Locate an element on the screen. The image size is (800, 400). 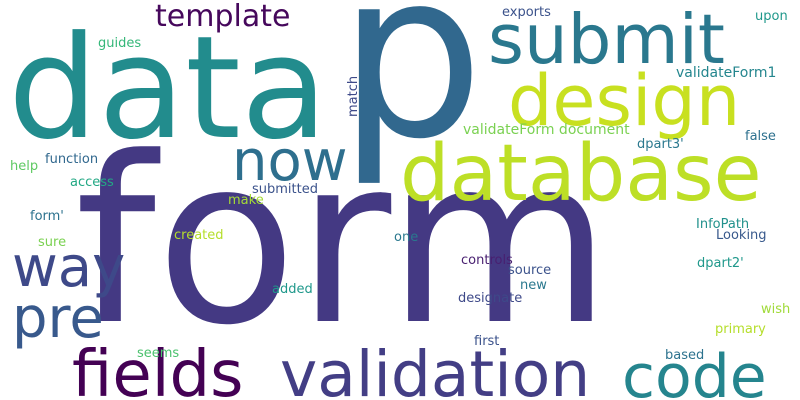
word-dpart3: dpart3' is located at coordinates (660, 144).